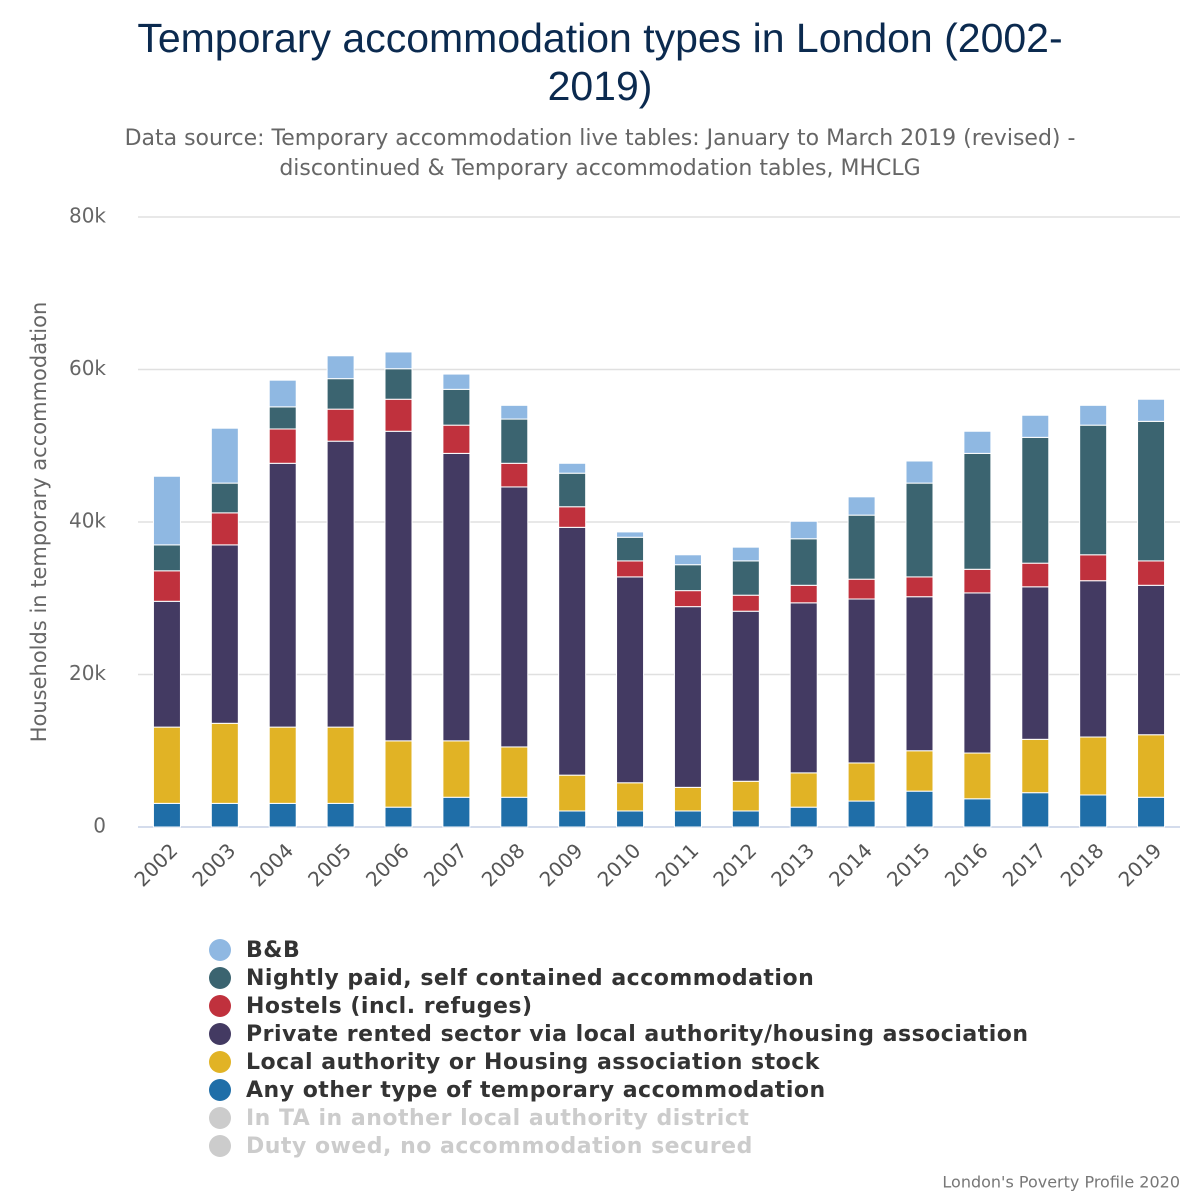  What do you see at coordinates (445, 864) in the screenshot?
I see `x-tick-label: 2007` at bounding box center [445, 864].